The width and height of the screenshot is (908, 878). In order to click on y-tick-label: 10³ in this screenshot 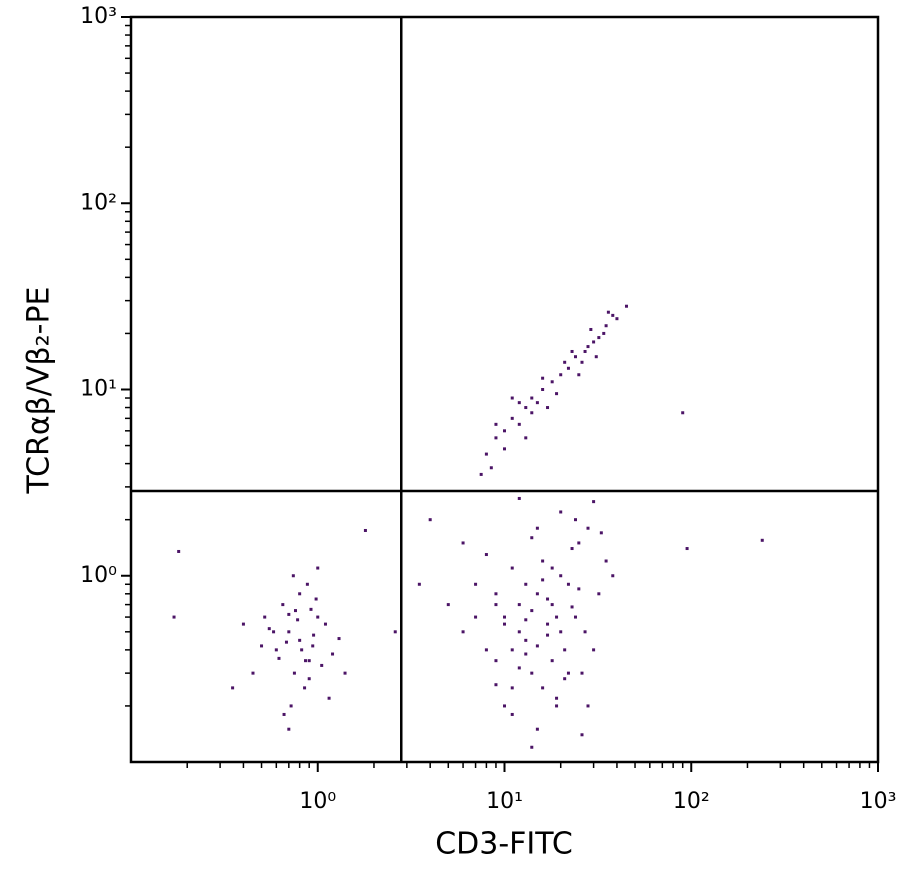, I will do `click(98, 16)`.